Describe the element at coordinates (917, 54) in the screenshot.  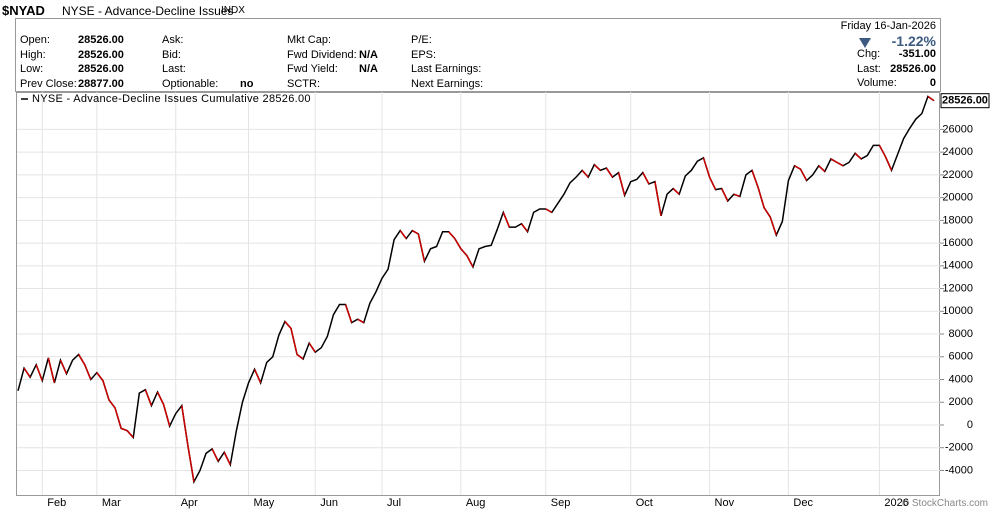
I see `field-value: -351.00` at that location.